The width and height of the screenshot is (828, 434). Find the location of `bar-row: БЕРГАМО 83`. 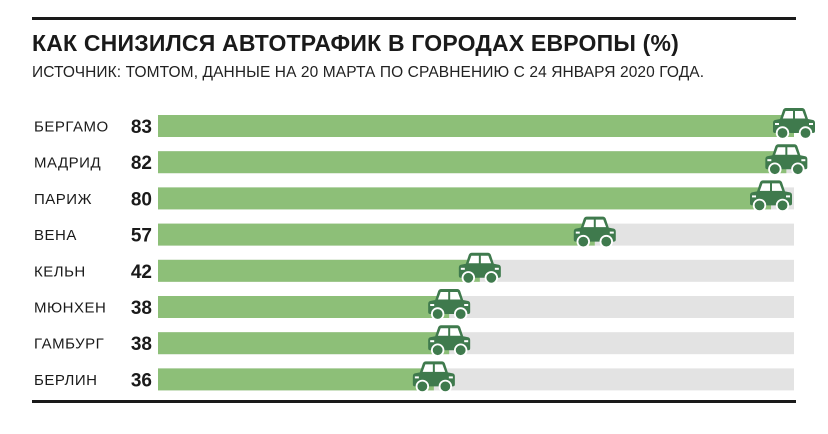

bar-row: БЕРГАМО 83 is located at coordinates (424, 124).